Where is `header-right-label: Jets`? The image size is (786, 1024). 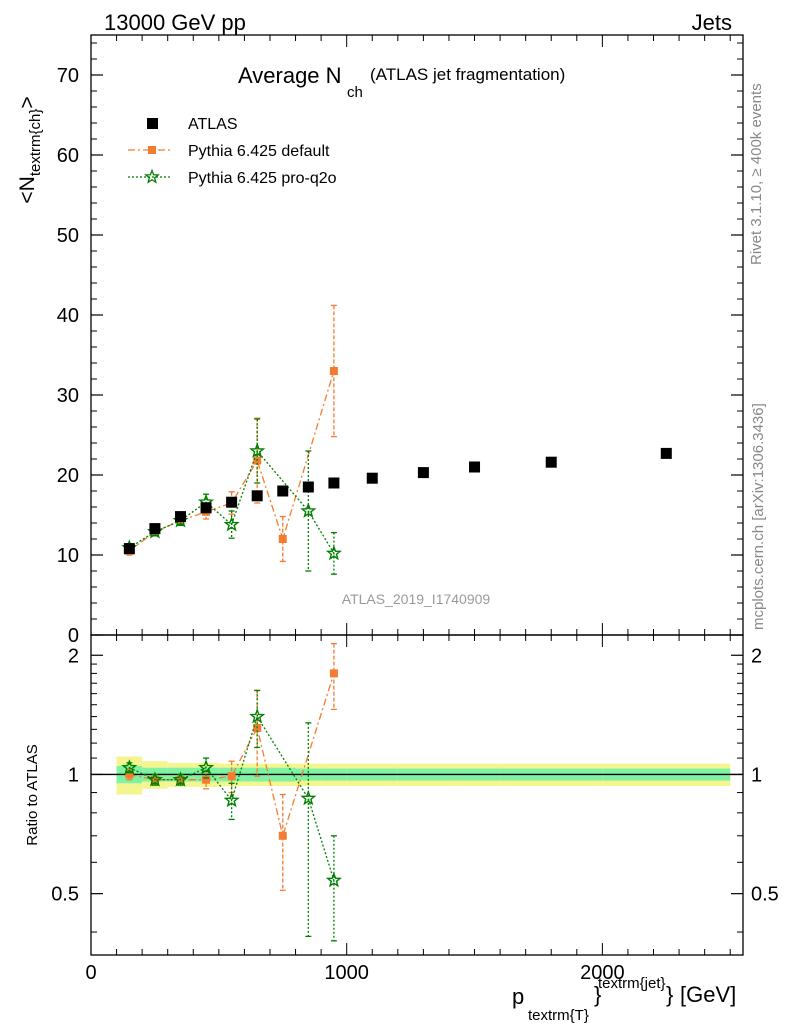 header-right-label: Jets is located at coordinates (712, 22).